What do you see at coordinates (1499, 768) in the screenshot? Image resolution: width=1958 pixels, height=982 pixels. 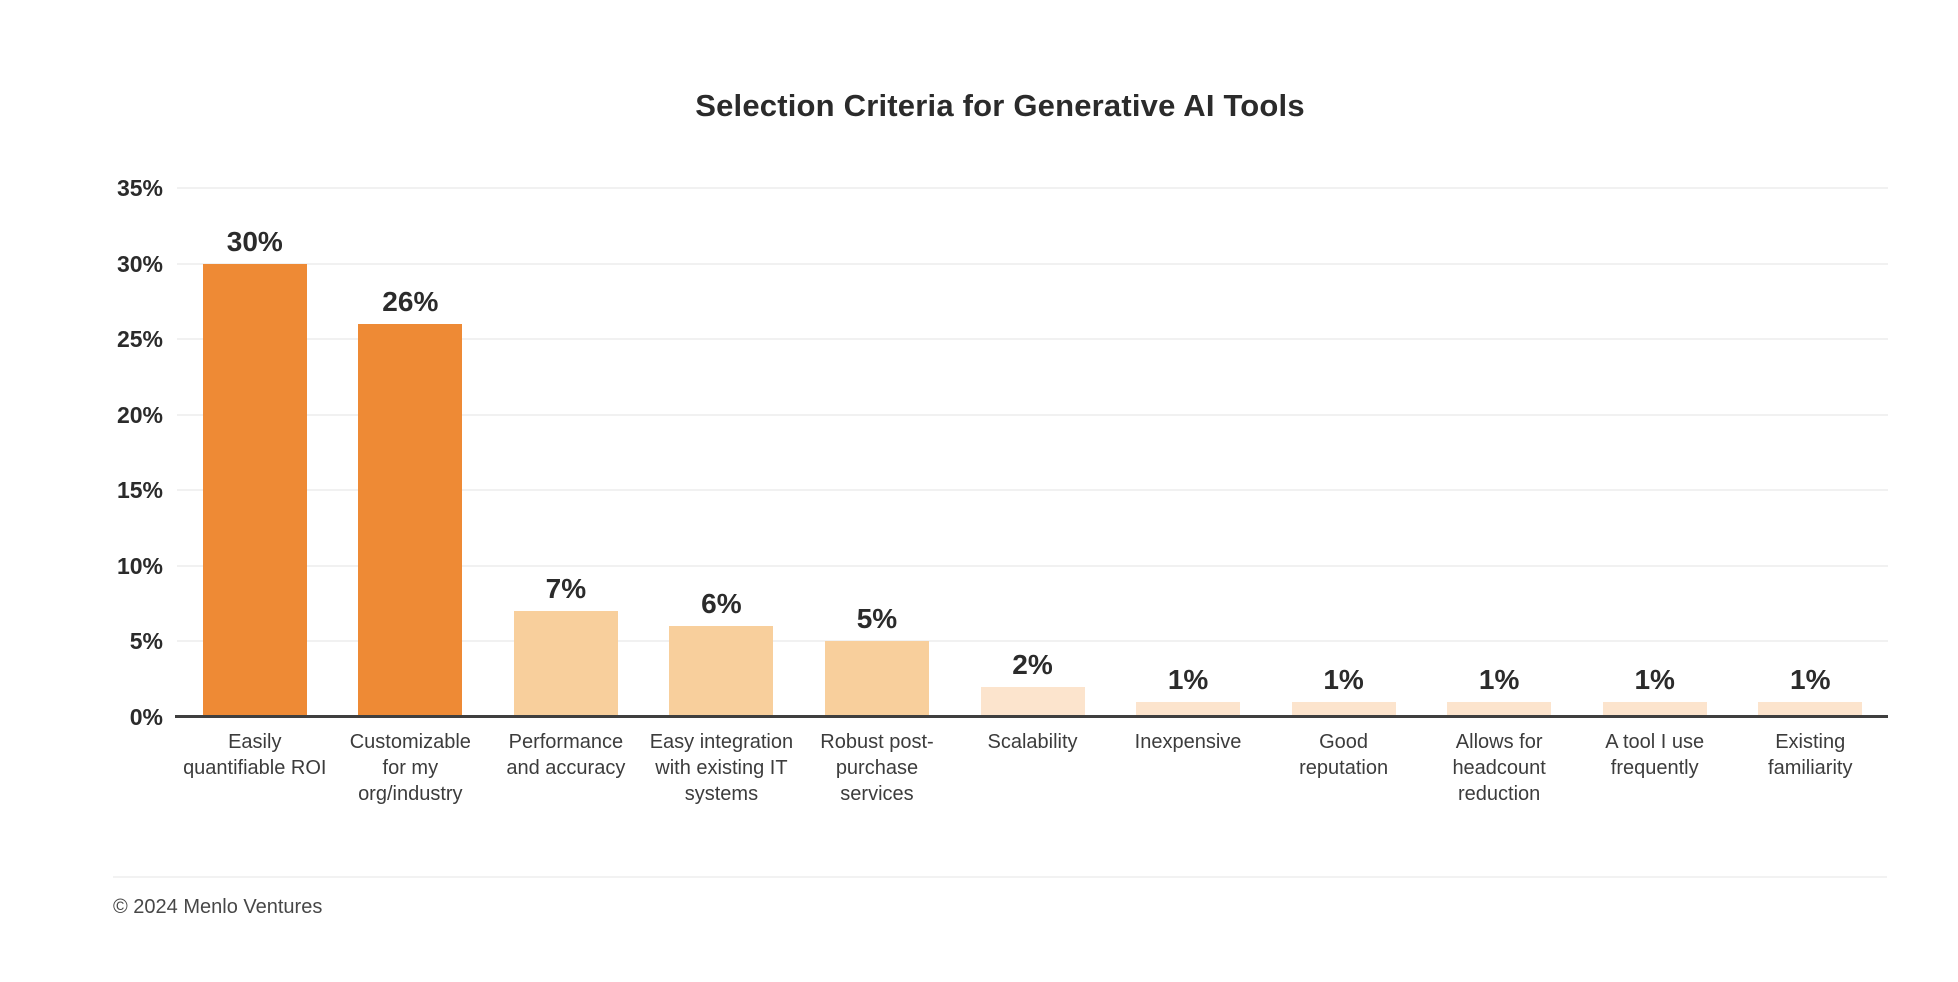 I see `x-axis-label: Allows for headcount reduction` at bounding box center [1499, 768].